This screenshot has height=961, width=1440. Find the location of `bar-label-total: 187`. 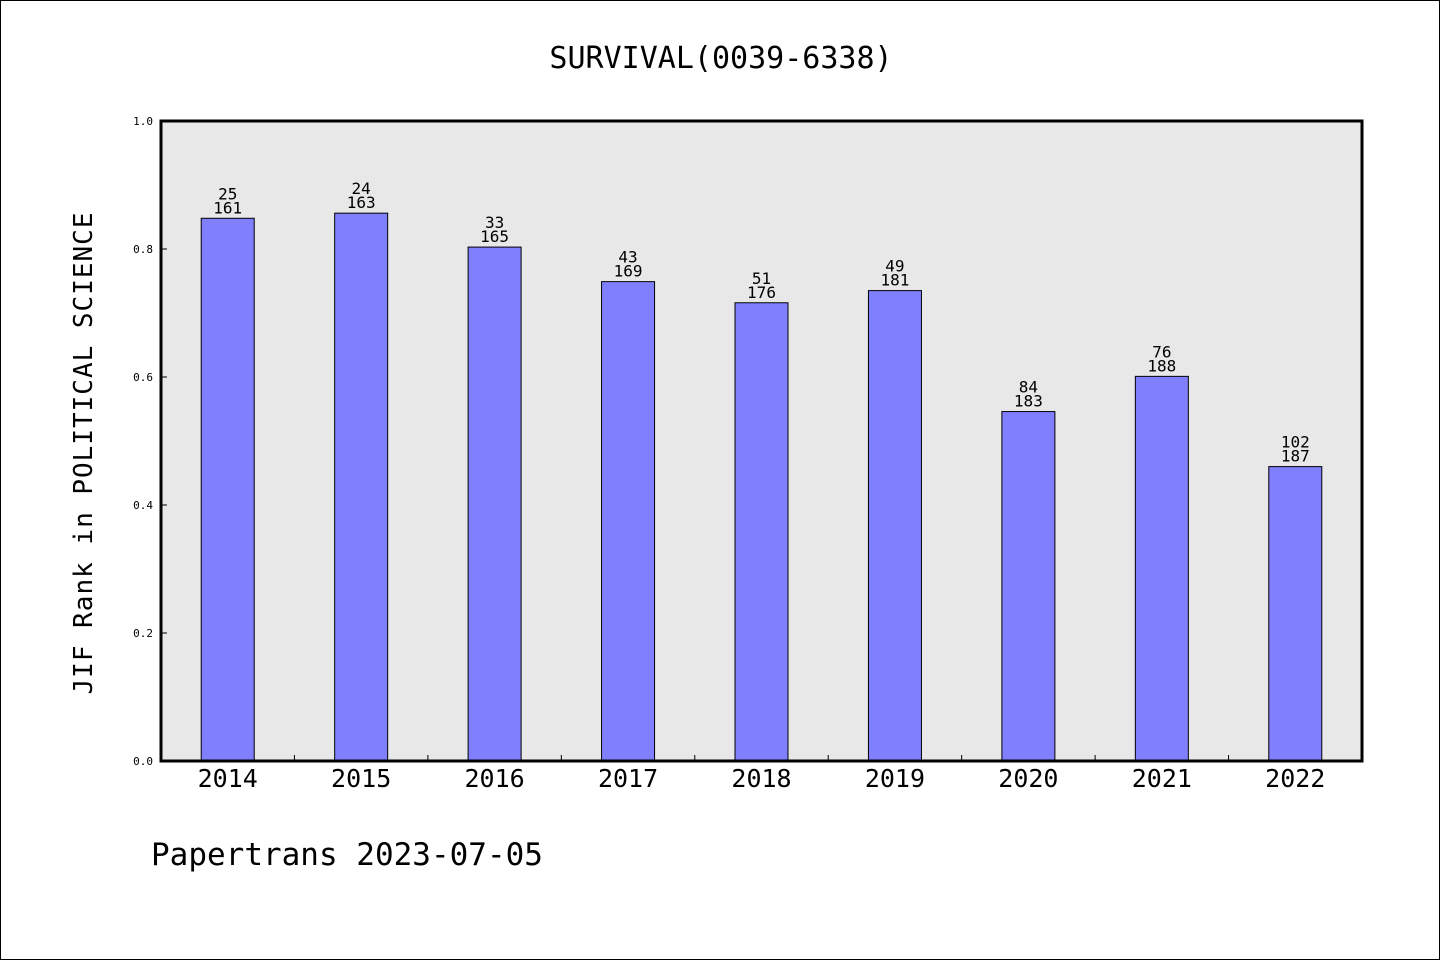

bar-label-total: 187 is located at coordinates (1295, 456).